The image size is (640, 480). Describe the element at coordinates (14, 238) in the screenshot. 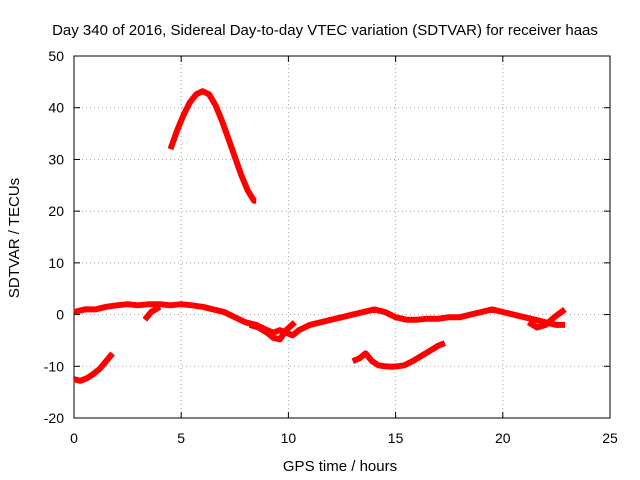

I see `y-axis-label: SDTVAR / TECUs` at that location.